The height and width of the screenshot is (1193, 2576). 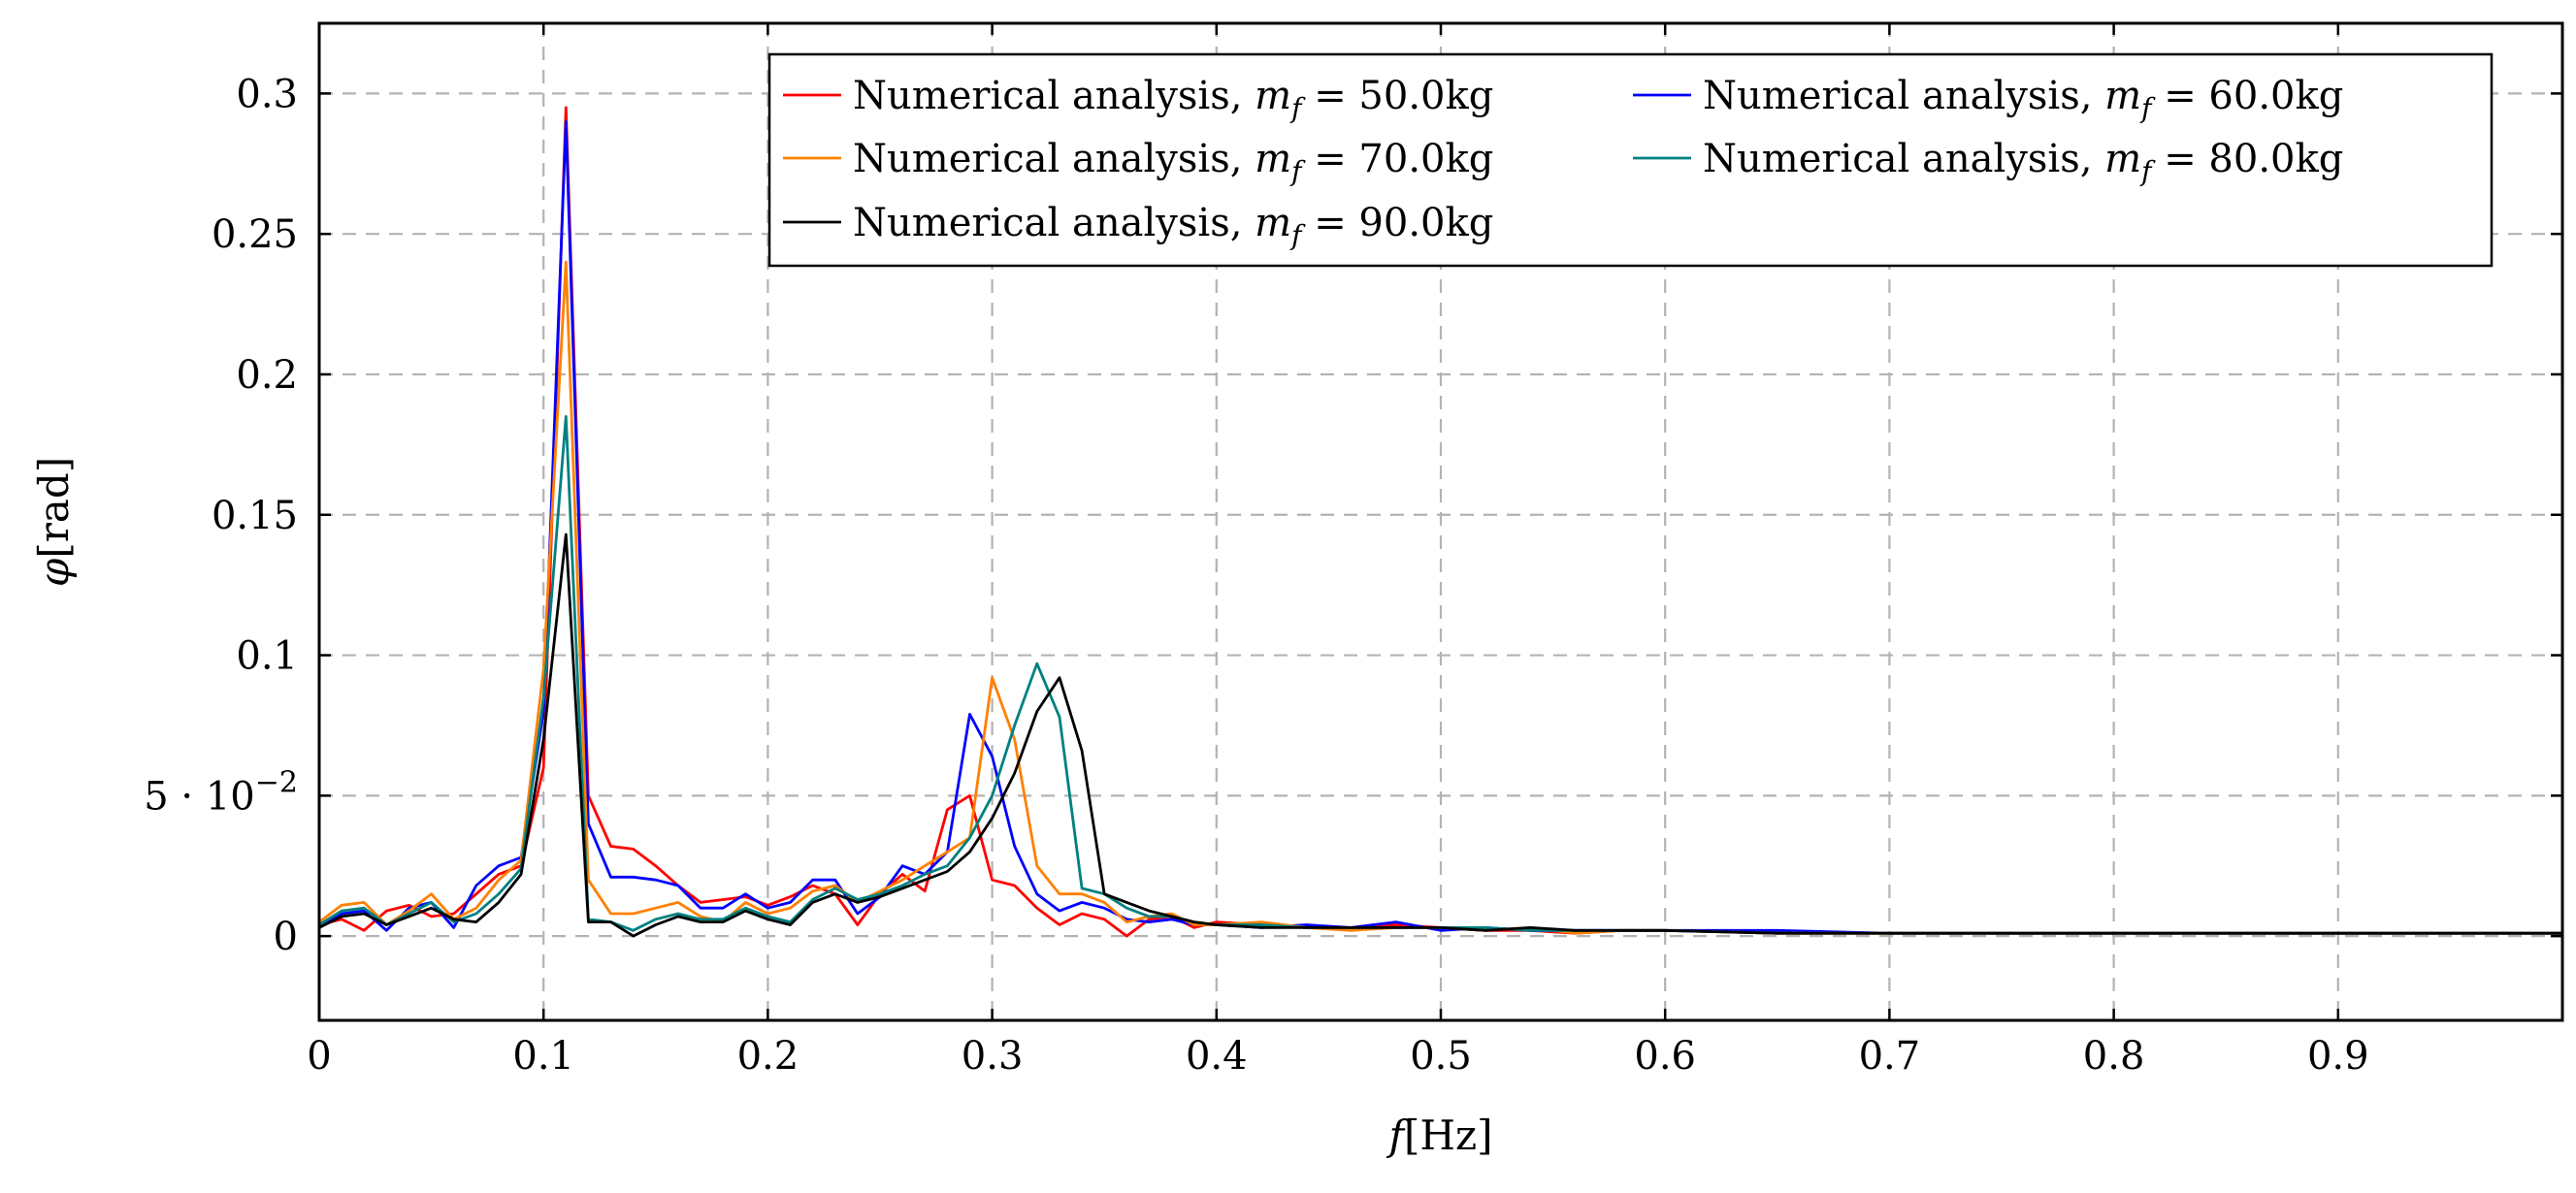 I want to click on y-tick-label: 0.25, so click(x=255, y=234).